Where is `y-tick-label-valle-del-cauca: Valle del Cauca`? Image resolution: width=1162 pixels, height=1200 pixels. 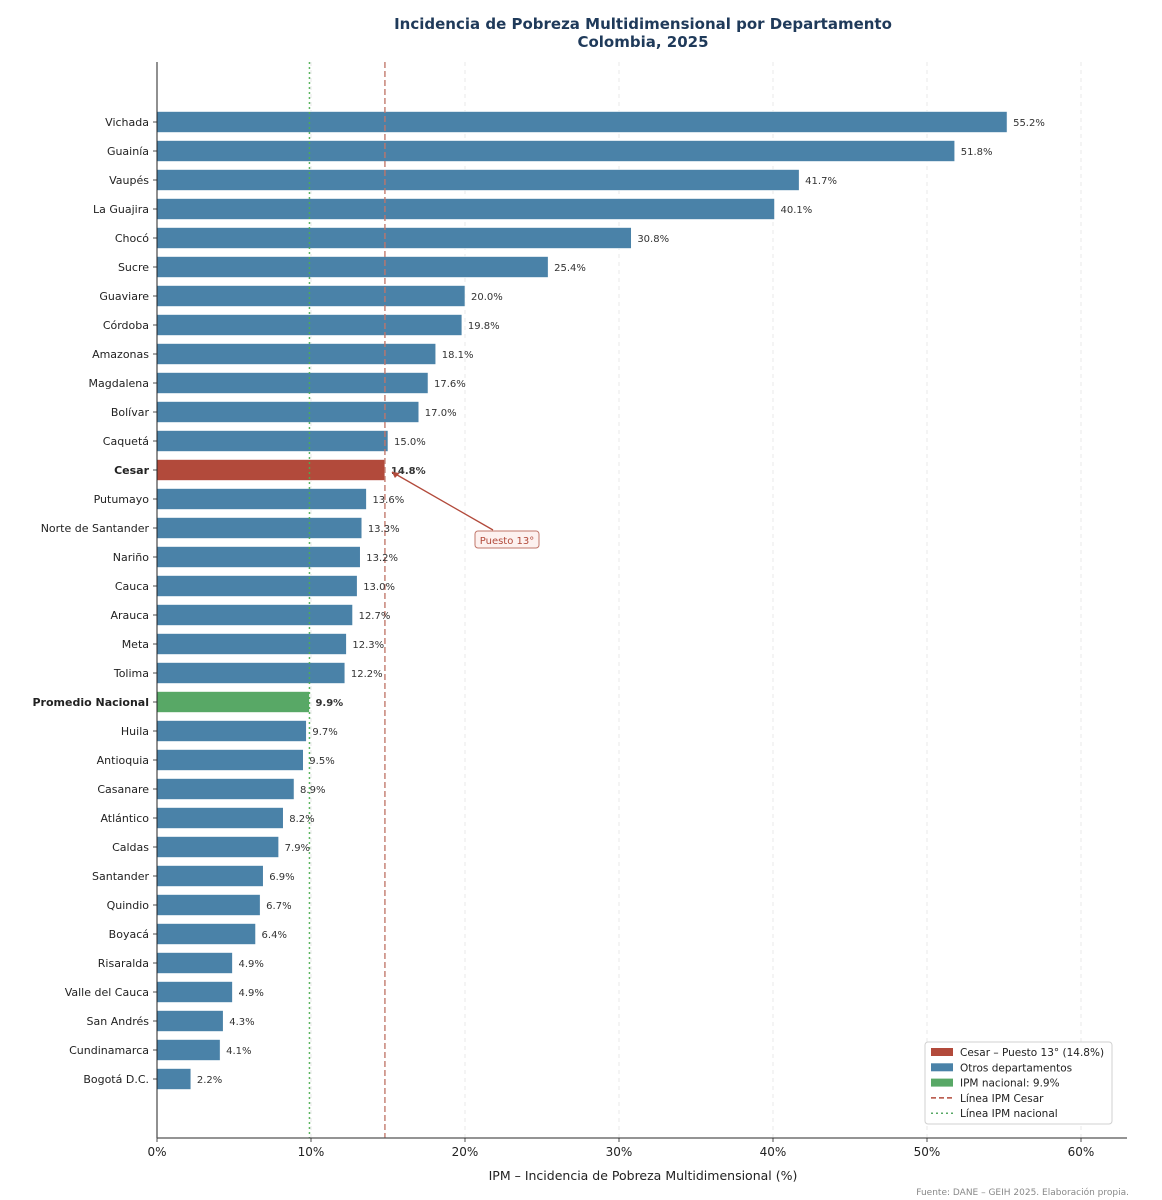 y-tick-label-valle-del-cauca: Valle del Cauca is located at coordinates (107, 992).